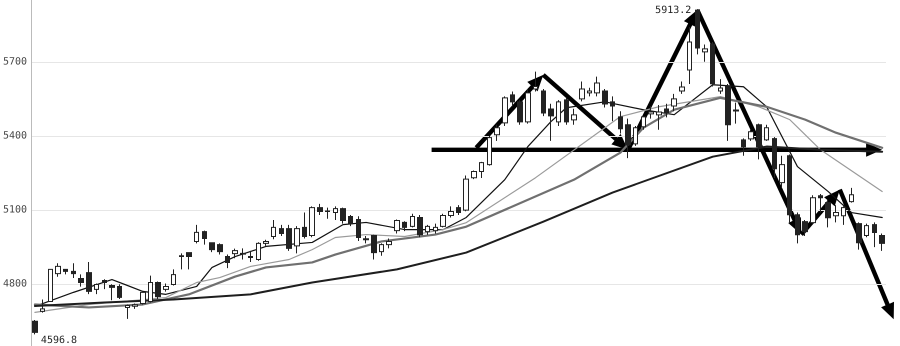 The image size is (900, 346). What do you see at coordinates (15, 62) in the screenshot?
I see `y-tick-label: 5700` at bounding box center [15, 62].